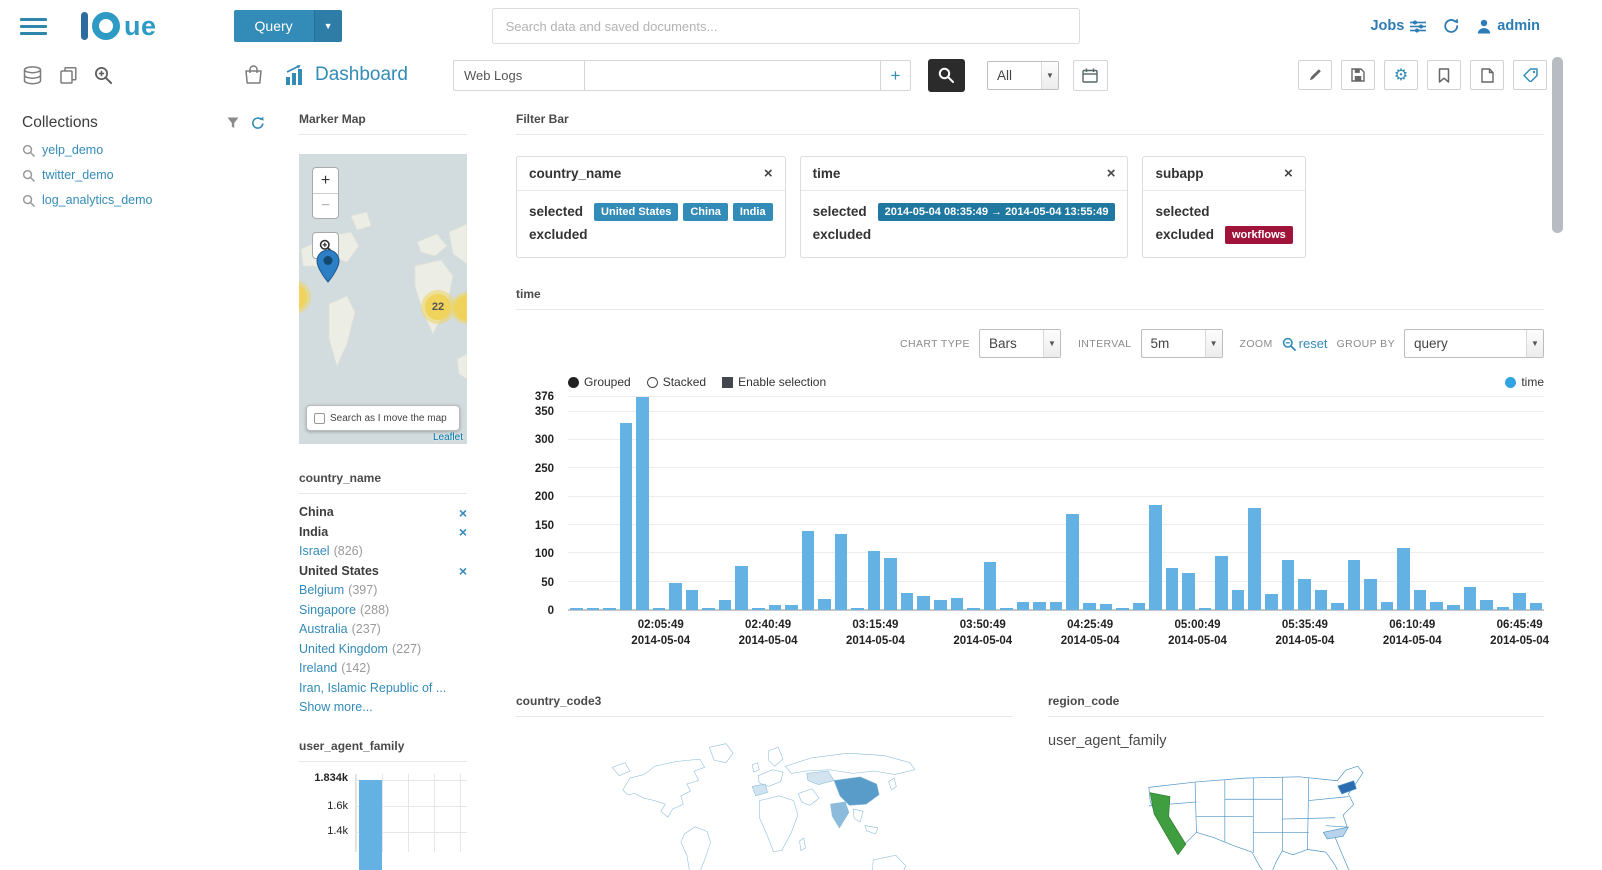 The image size is (1602, 870). I want to click on filter-chip: India, so click(752, 211).